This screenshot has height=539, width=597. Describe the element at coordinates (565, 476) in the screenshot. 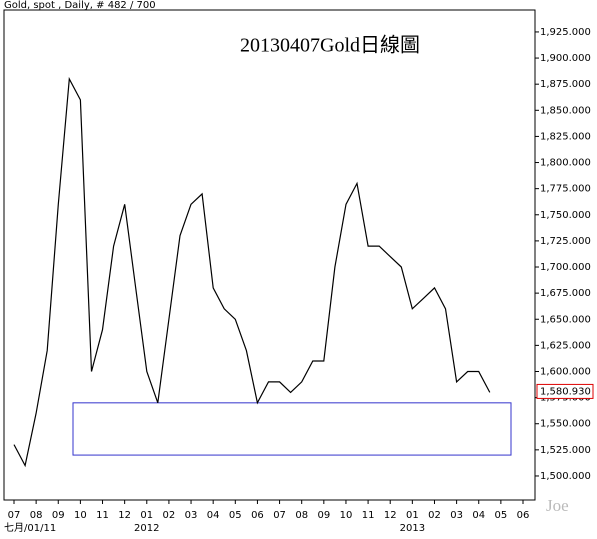

I see `y-tick-label: 1,500.000` at that location.